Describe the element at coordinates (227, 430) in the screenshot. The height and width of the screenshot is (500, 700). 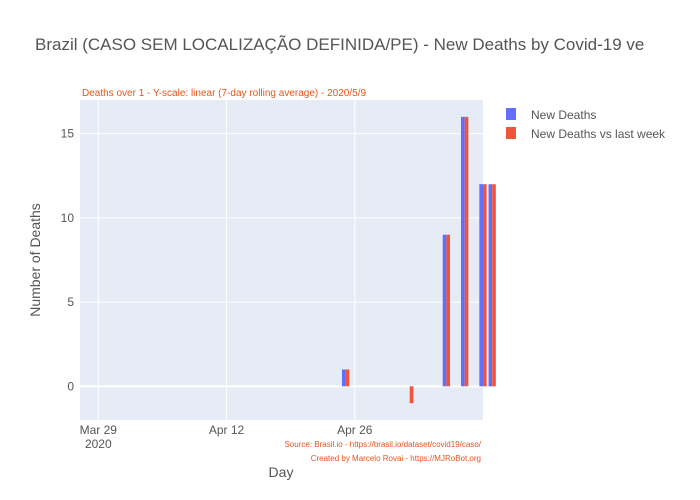
I see `x-tick-label: Apr 12` at that location.